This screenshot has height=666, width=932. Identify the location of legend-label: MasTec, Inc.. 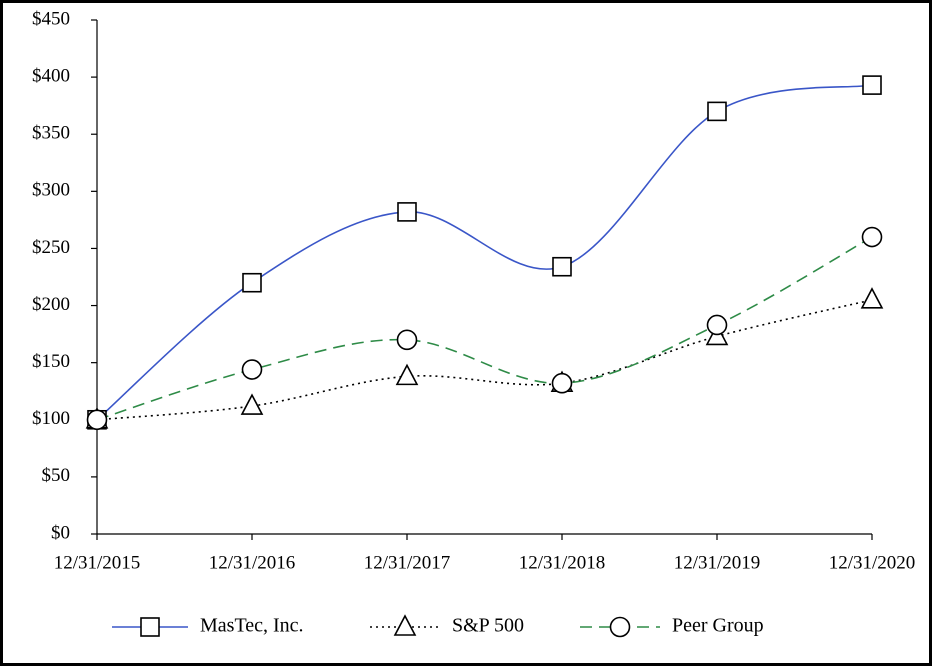
(252, 626).